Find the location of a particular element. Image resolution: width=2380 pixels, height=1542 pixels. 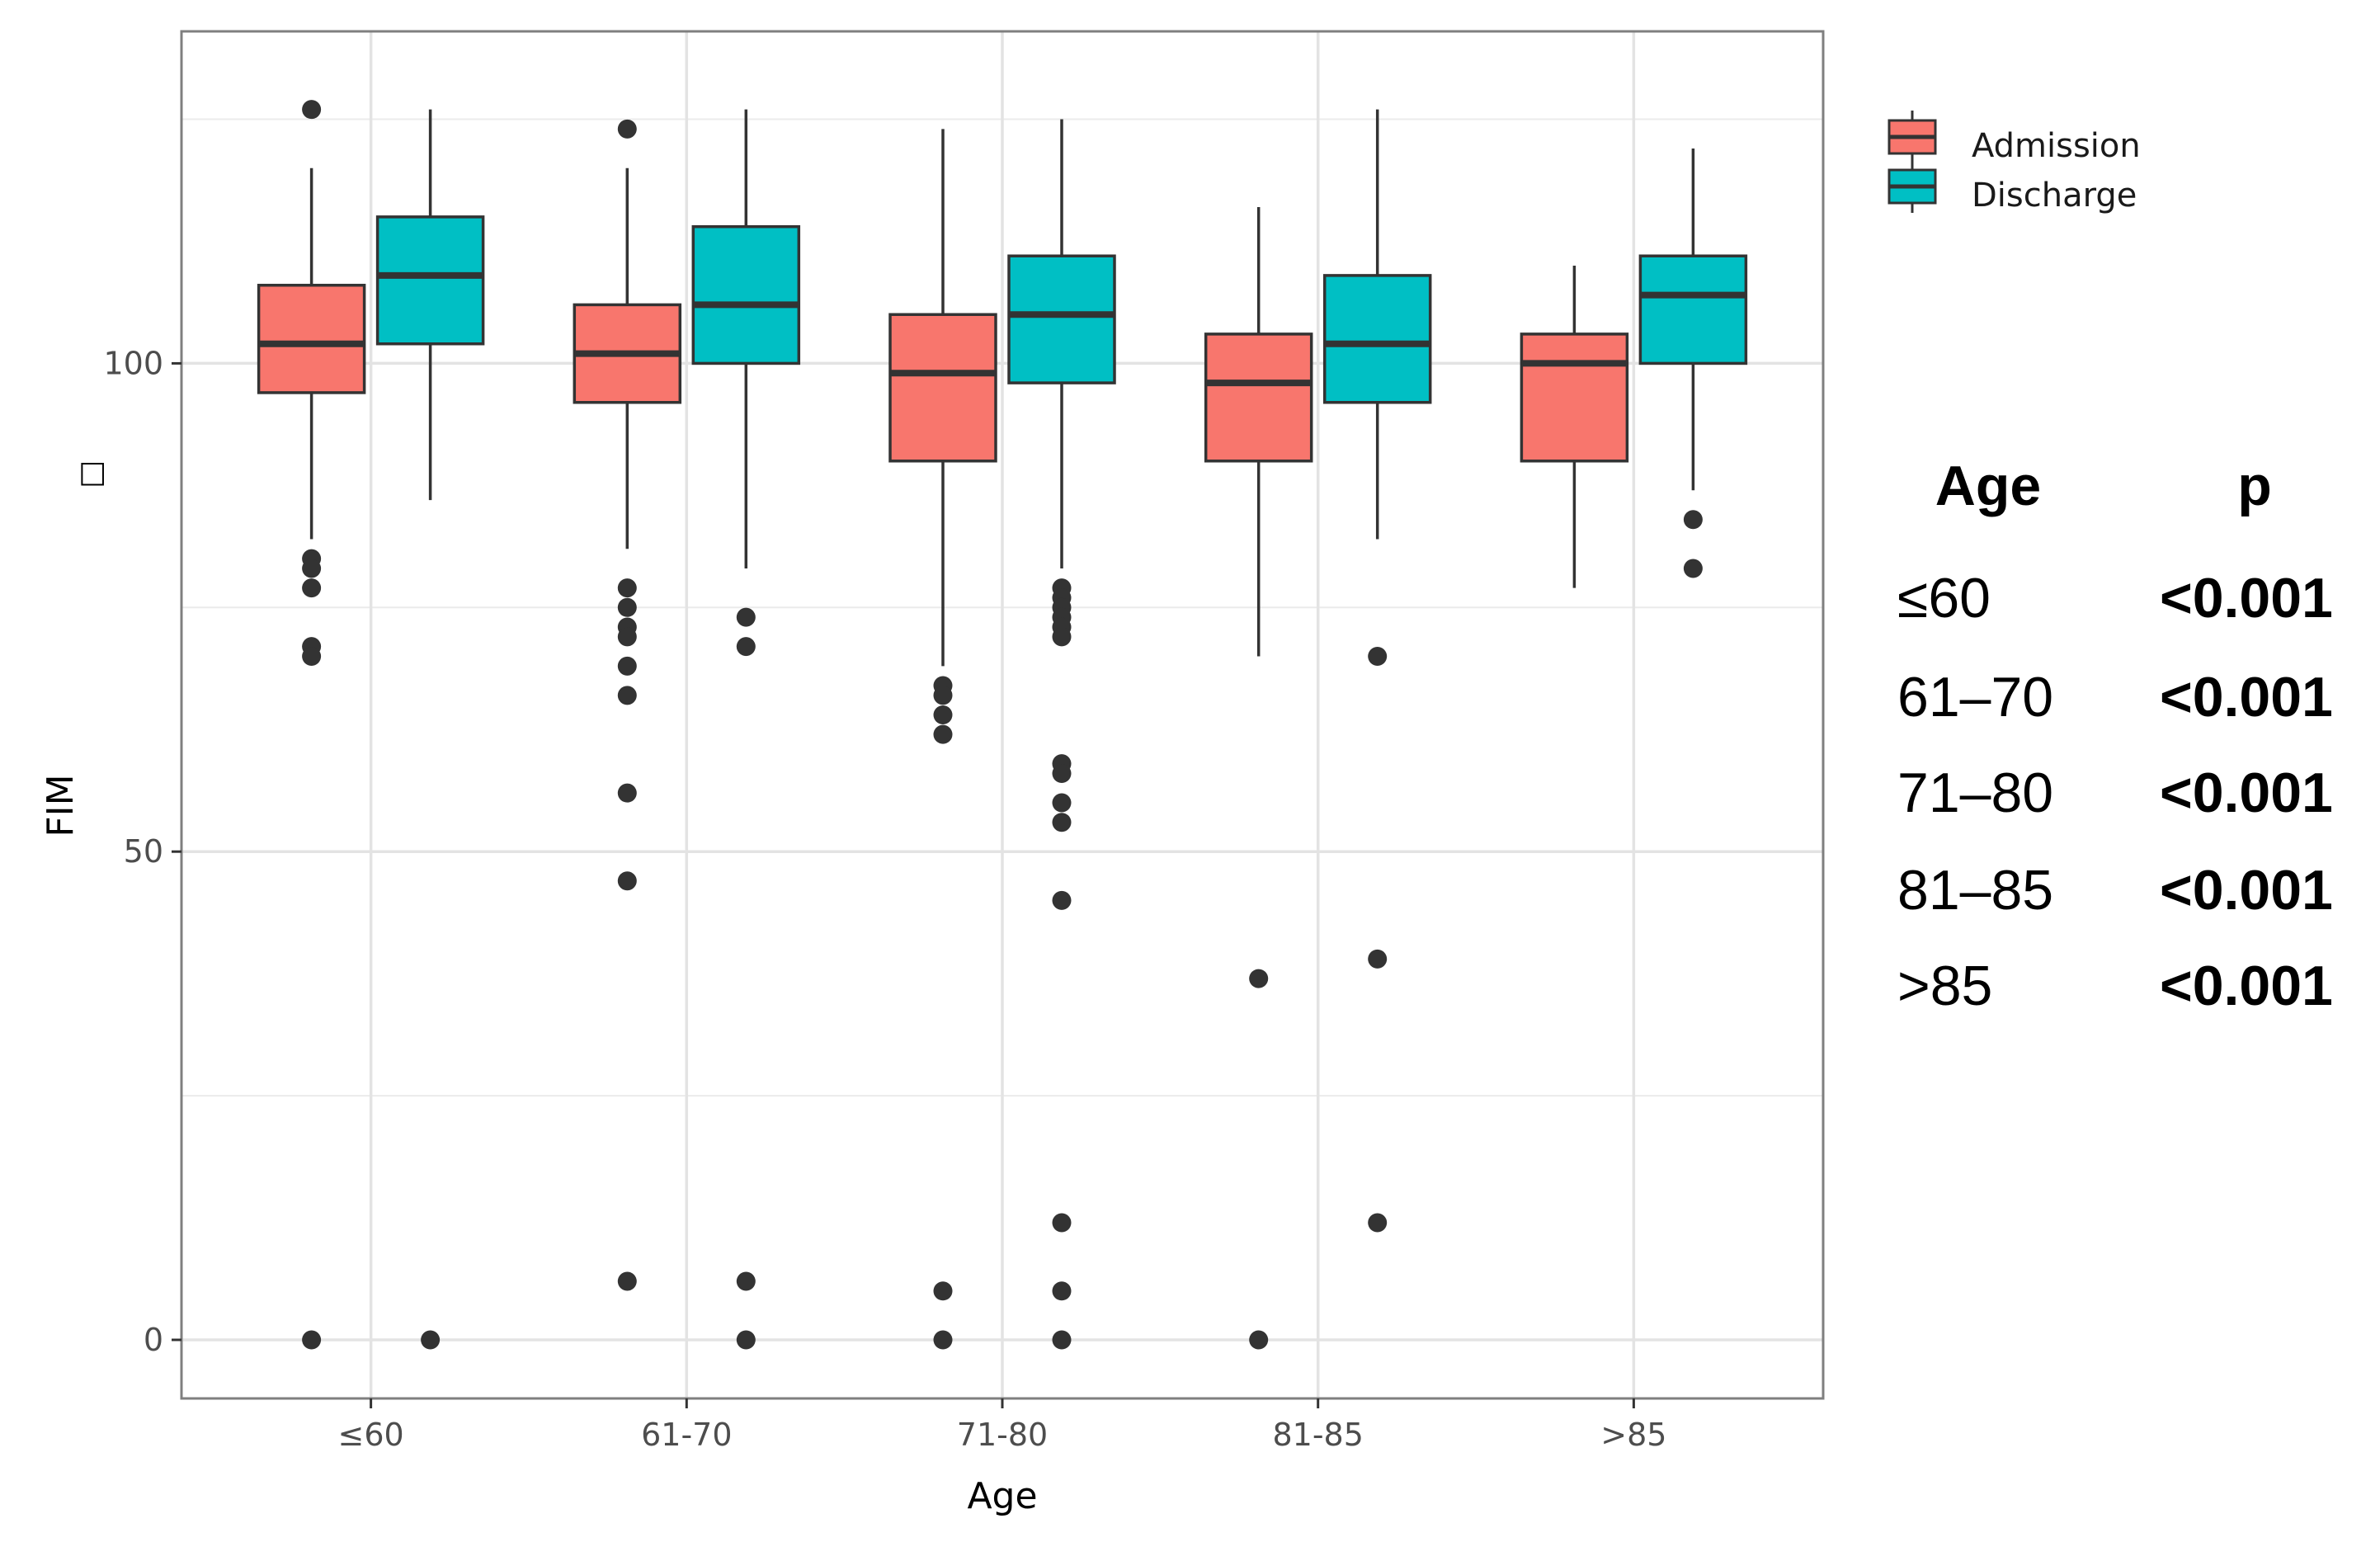

p-table-age: >85 is located at coordinates (1944, 986).